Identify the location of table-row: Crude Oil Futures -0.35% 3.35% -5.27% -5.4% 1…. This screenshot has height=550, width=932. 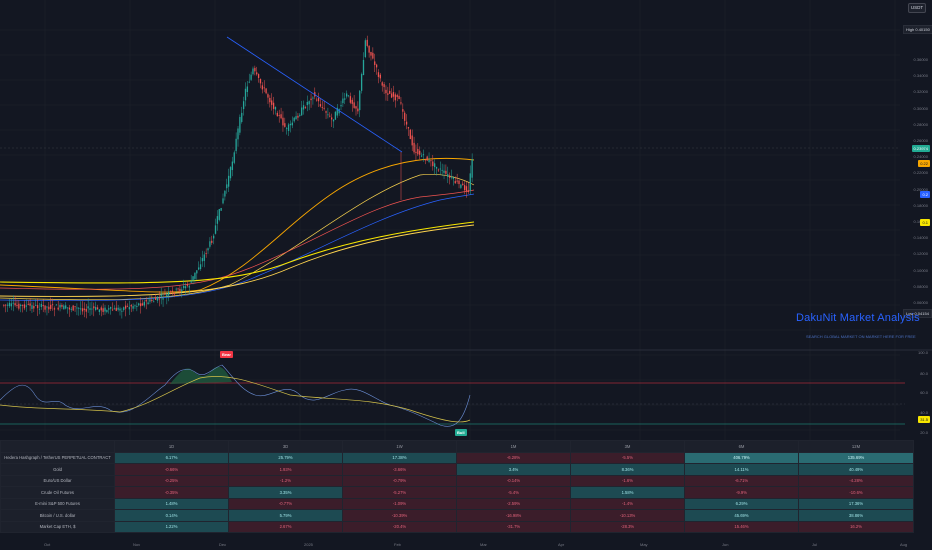
(457, 492).